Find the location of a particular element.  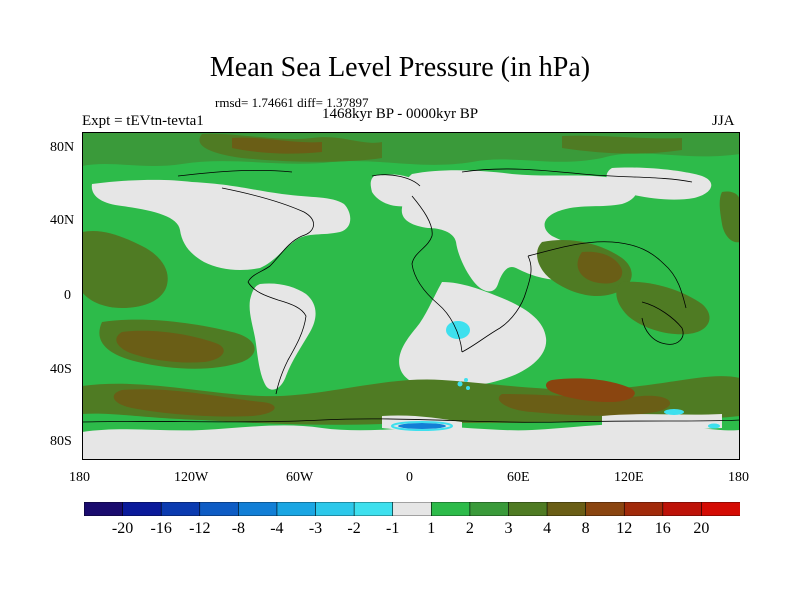

colorbar-label: 3 is located at coordinates (508, 528).